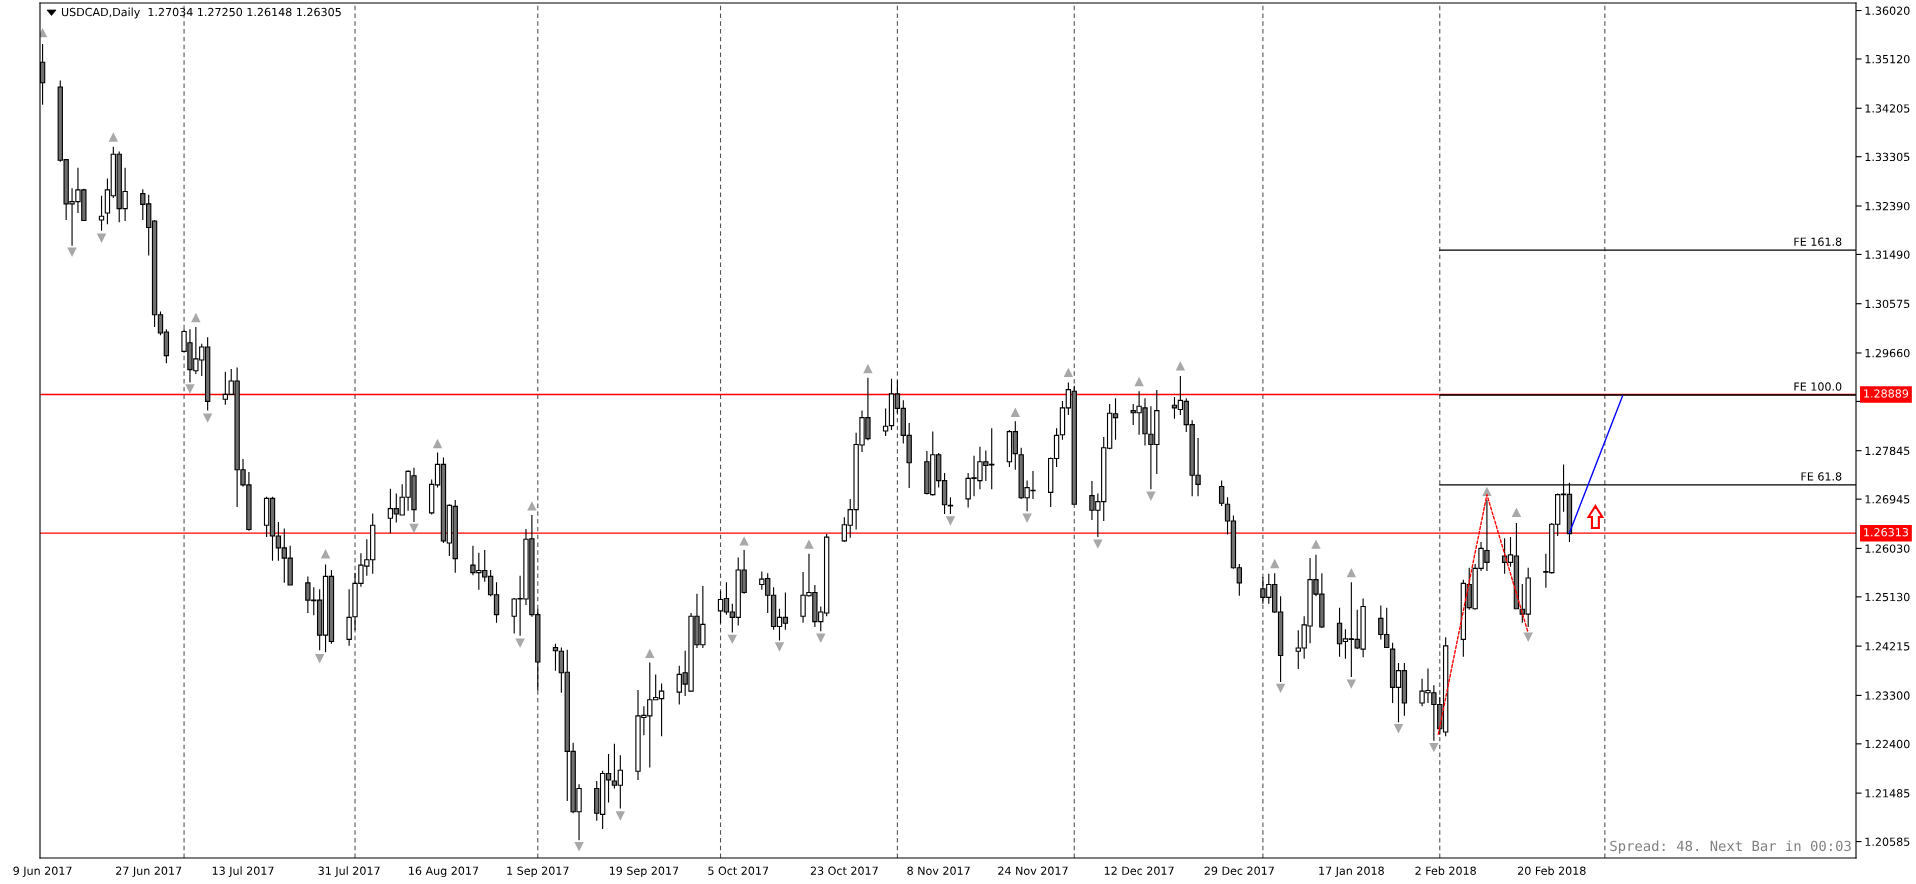 This screenshot has width=1916, height=884. I want to click on y-tick-label: 1.22400, so click(1887, 744).